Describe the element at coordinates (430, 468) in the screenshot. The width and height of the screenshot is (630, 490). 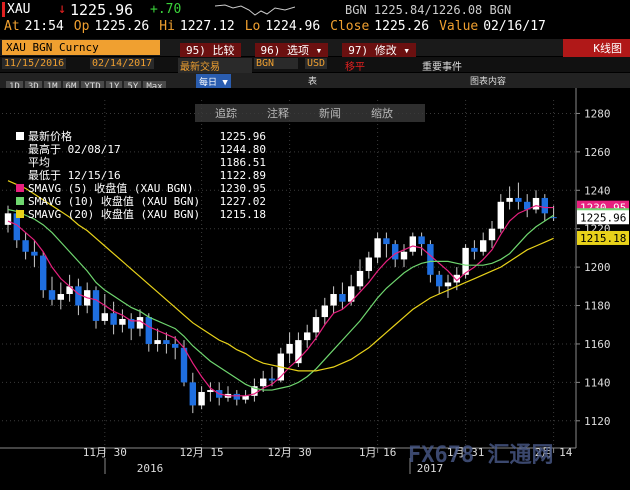
I see `year-label: 2017` at that location.